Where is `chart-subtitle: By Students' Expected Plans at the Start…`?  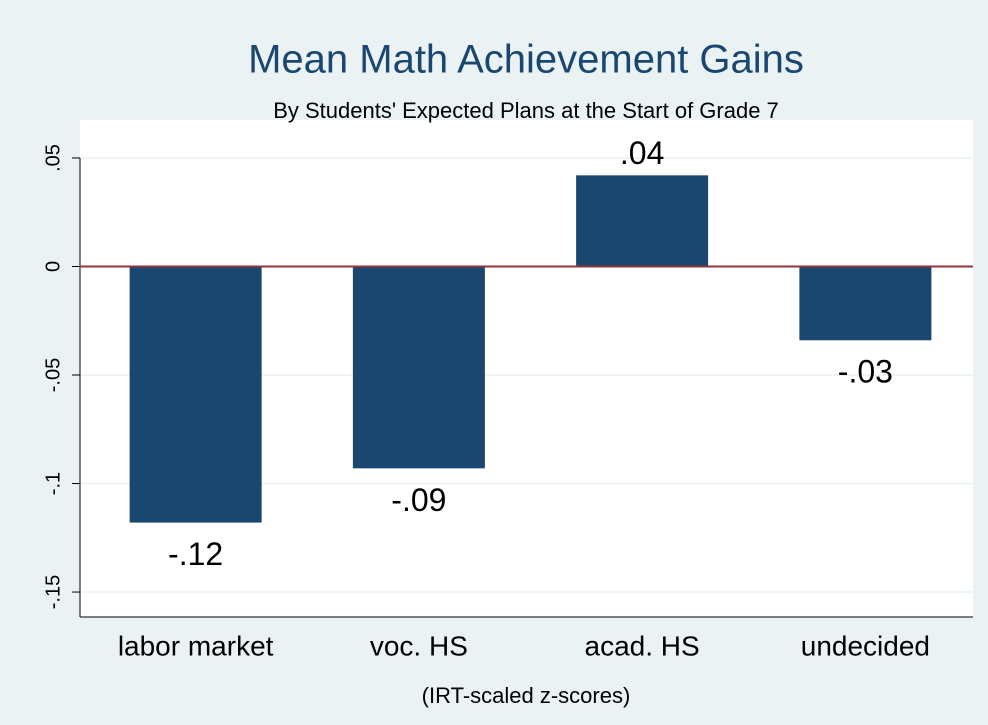 chart-subtitle: By Students' Expected Plans at the Start… is located at coordinates (526, 110).